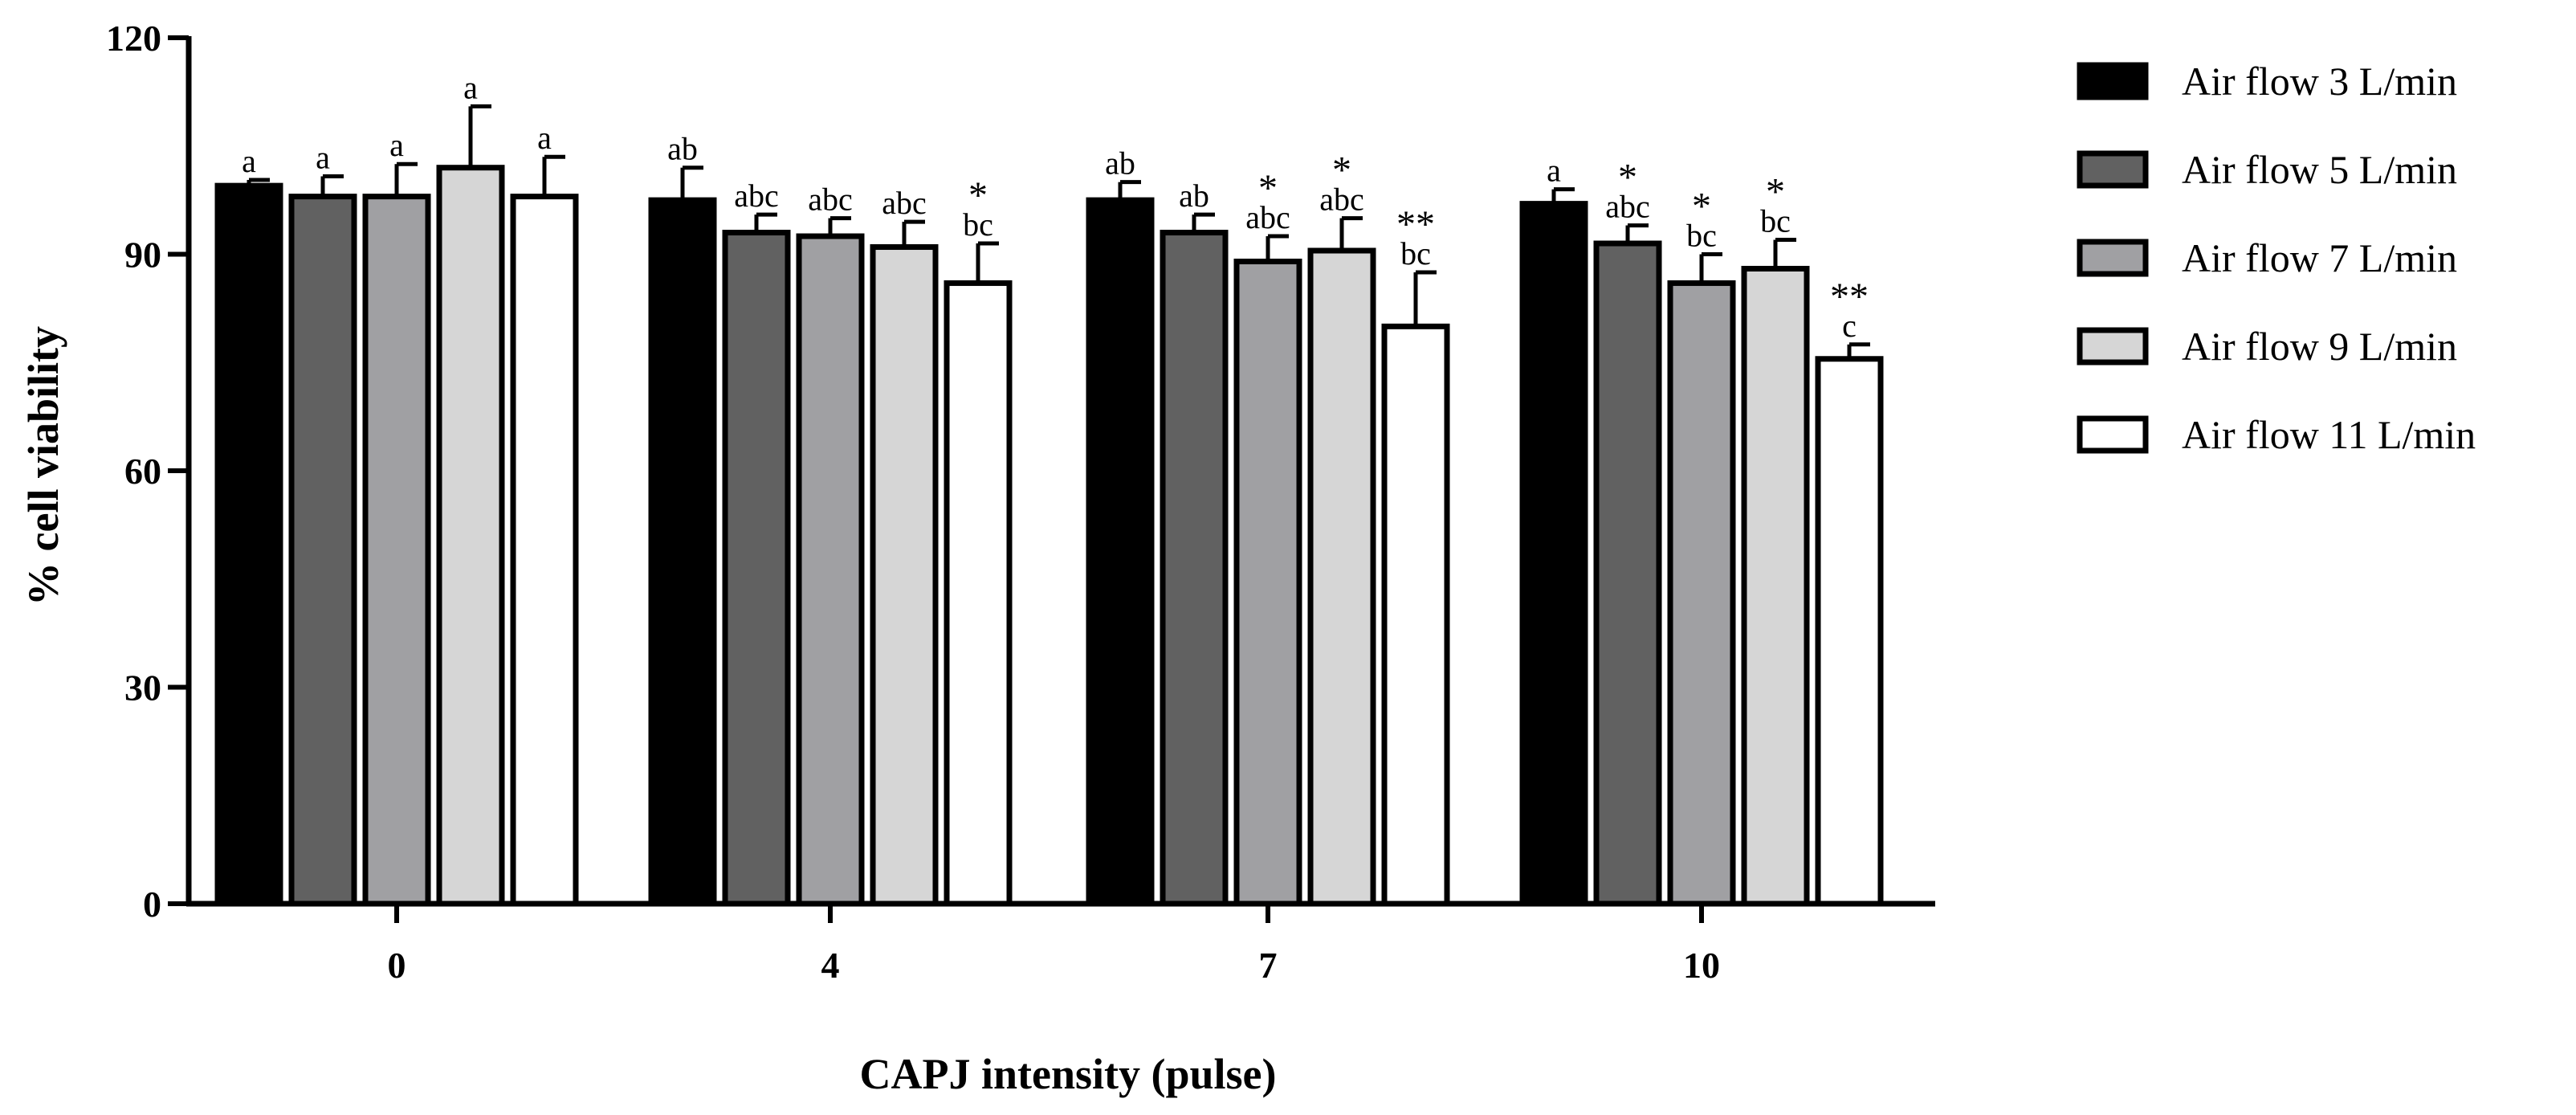  Describe the element at coordinates (43, 466) in the screenshot. I see `y-axis-title: % cell viability` at that location.